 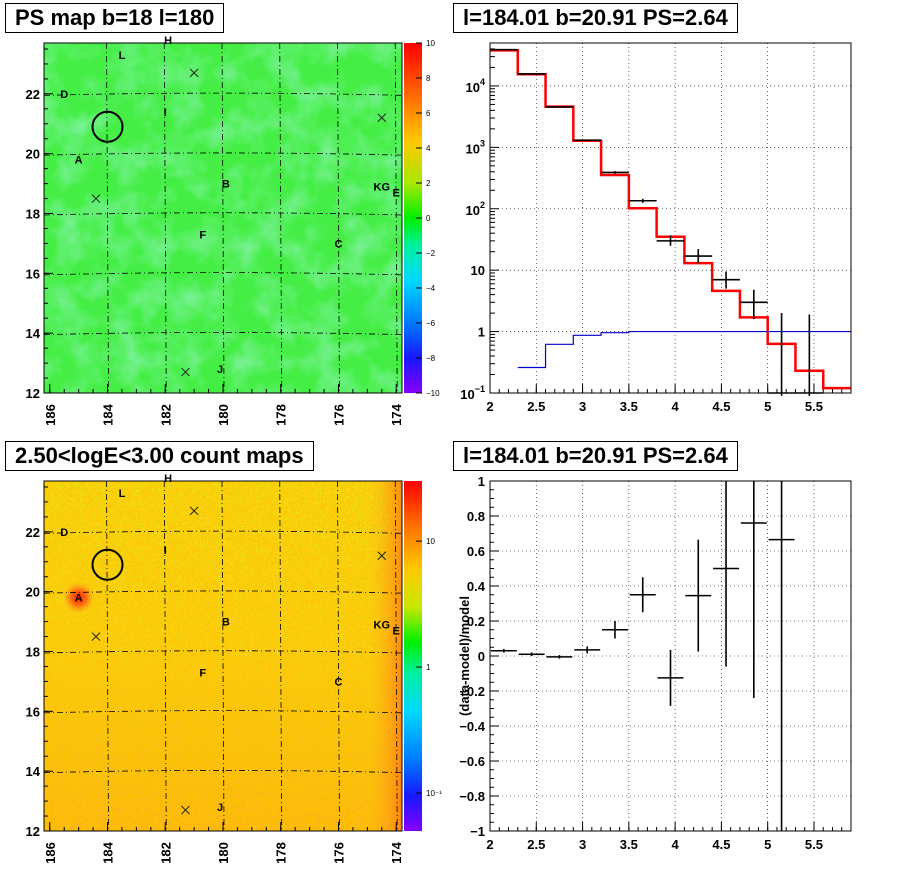 I want to click on x-tick-label: 5, so click(x=767, y=406).